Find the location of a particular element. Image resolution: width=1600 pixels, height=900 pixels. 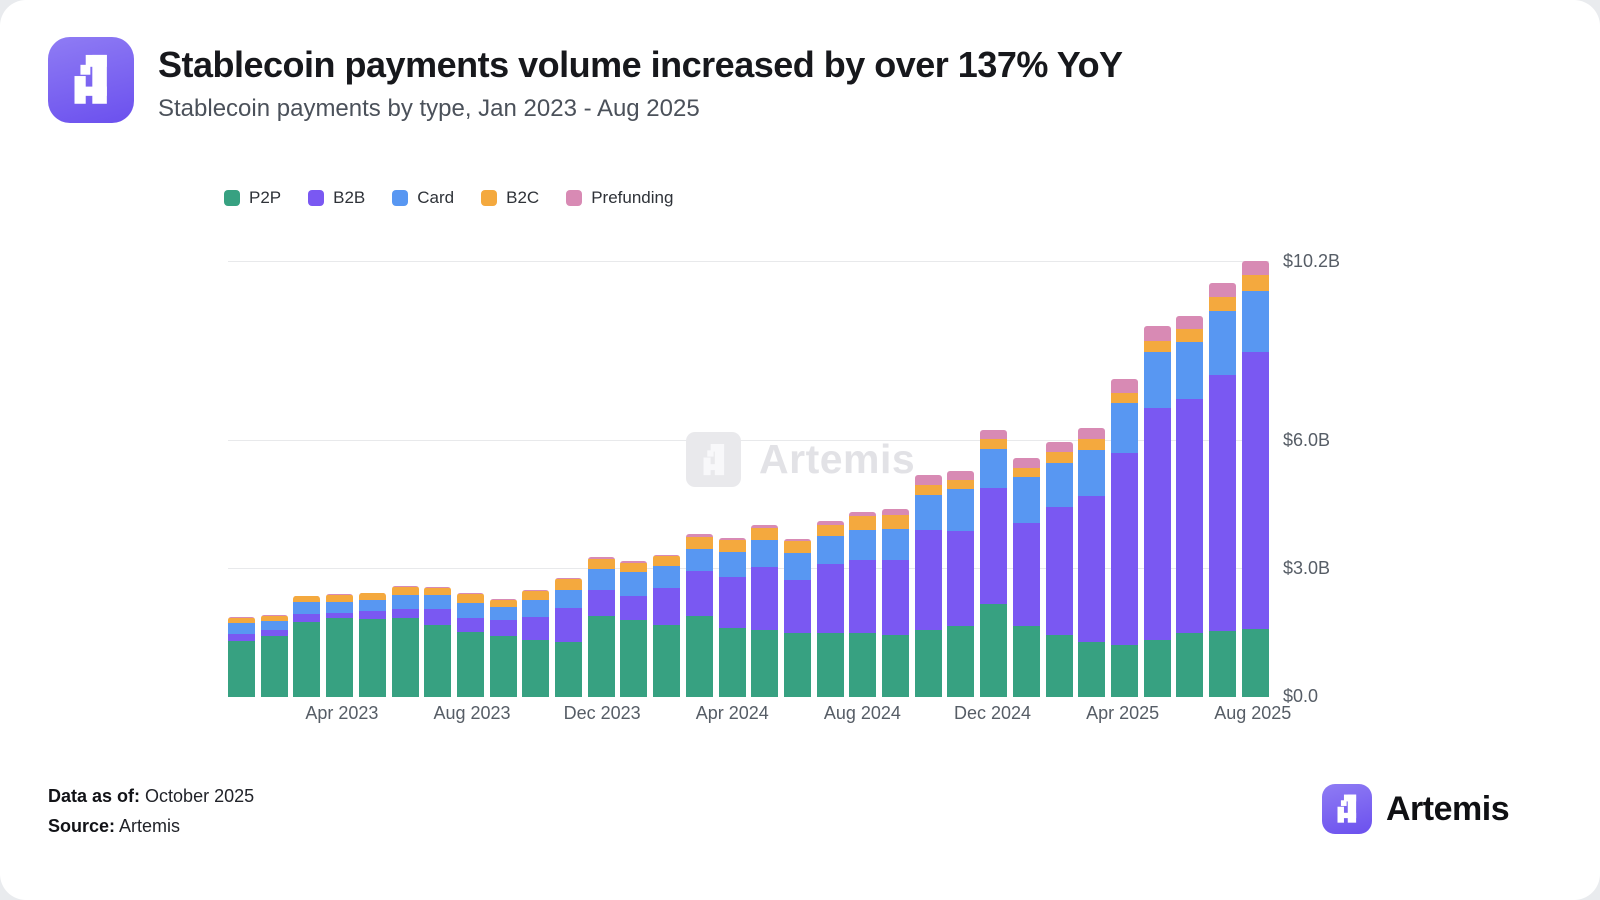

bar-may-2025 is located at coordinates (1157, 511).